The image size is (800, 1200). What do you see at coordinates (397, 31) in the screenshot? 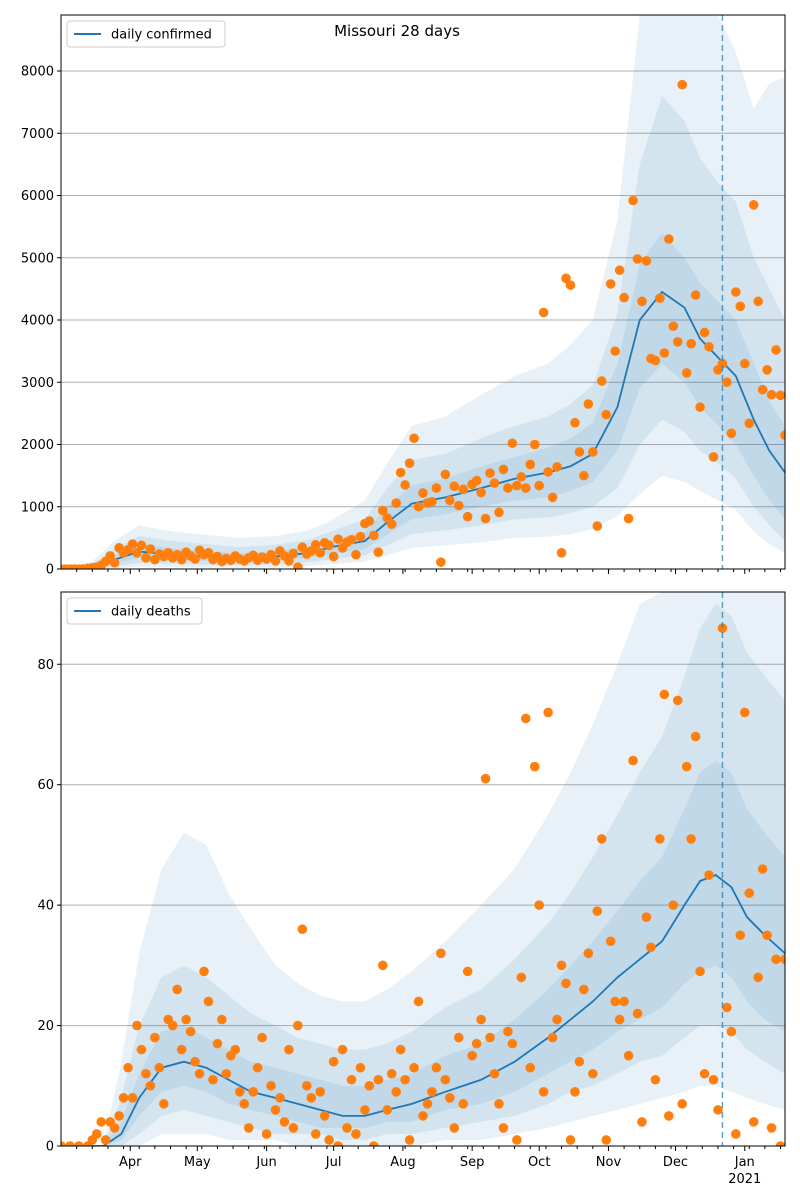
I see `chart-title: Missouri 28 days` at bounding box center [397, 31].